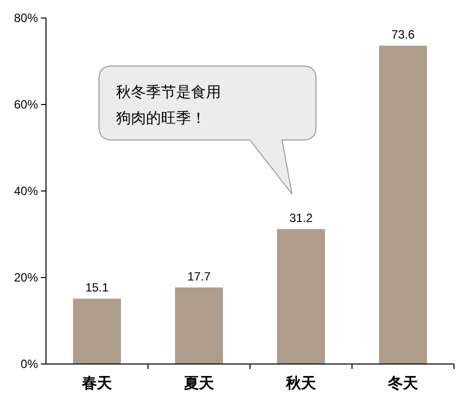  What do you see at coordinates (199, 383) in the screenshot?
I see `x-tick-label: 夏天` at bounding box center [199, 383].